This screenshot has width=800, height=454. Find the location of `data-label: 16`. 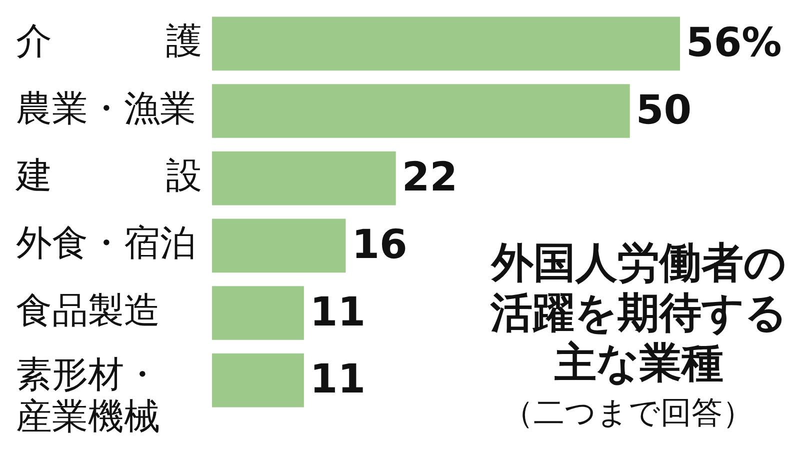

data-label: 16 is located at coordinates (380, 245).